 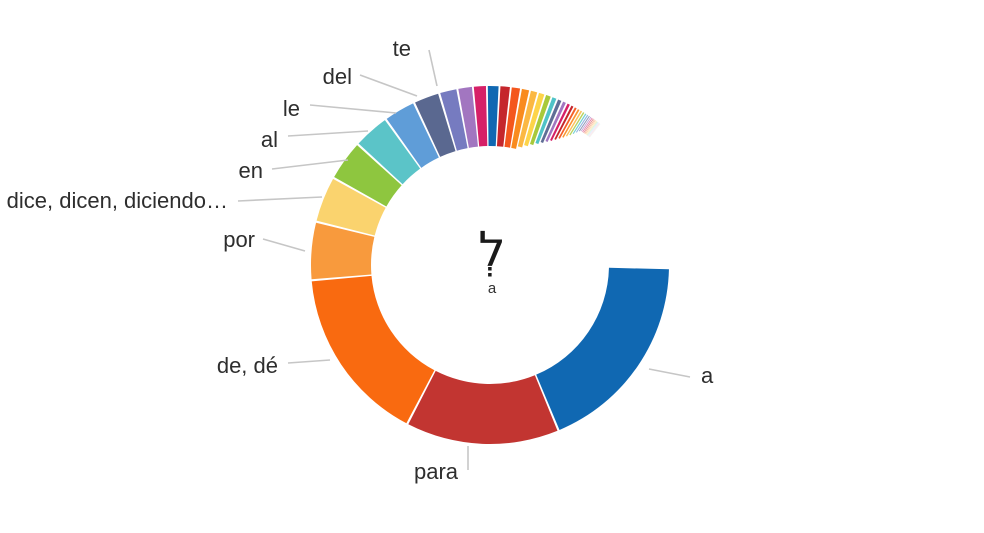 What do you see at coordinates (337, 76) in the screenshot?
I see `label-del: del` at bounding box center [337, 76].